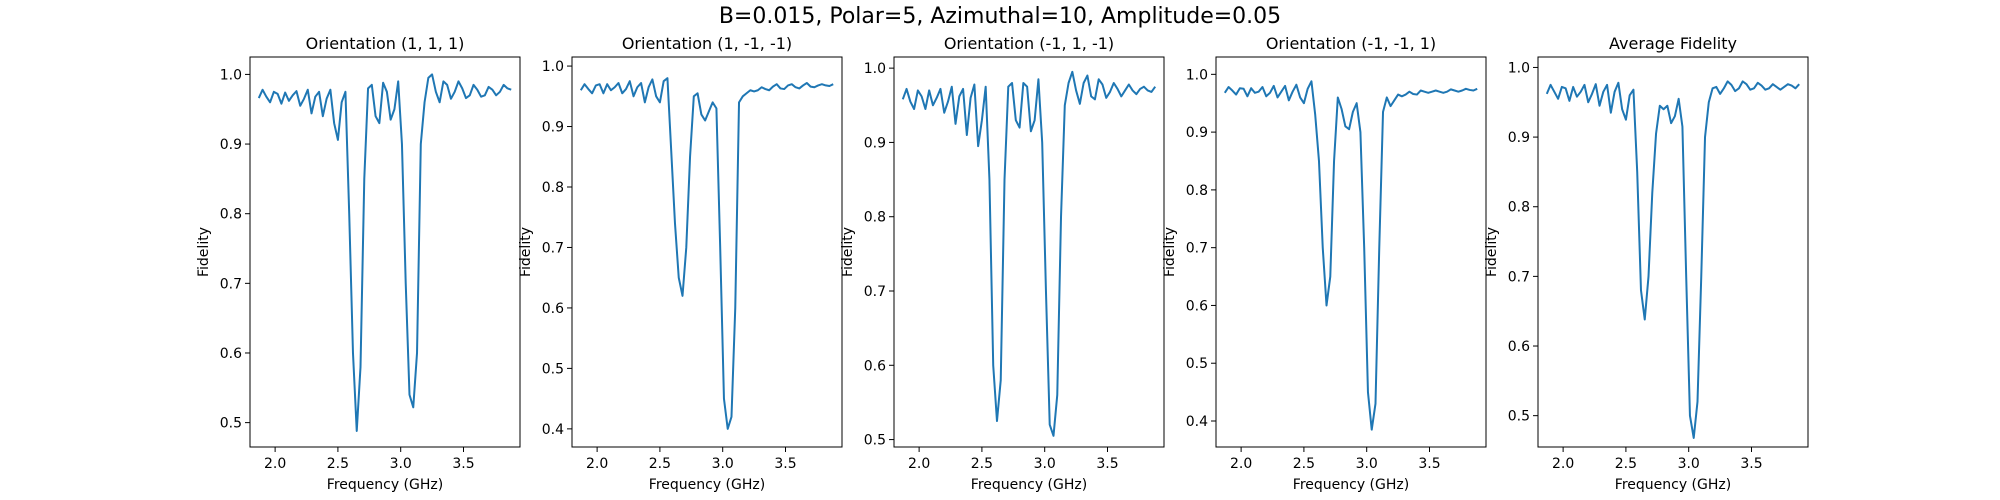  I want to click on subplot-title: Orientation (1, -1, -1), so click(707, 43).